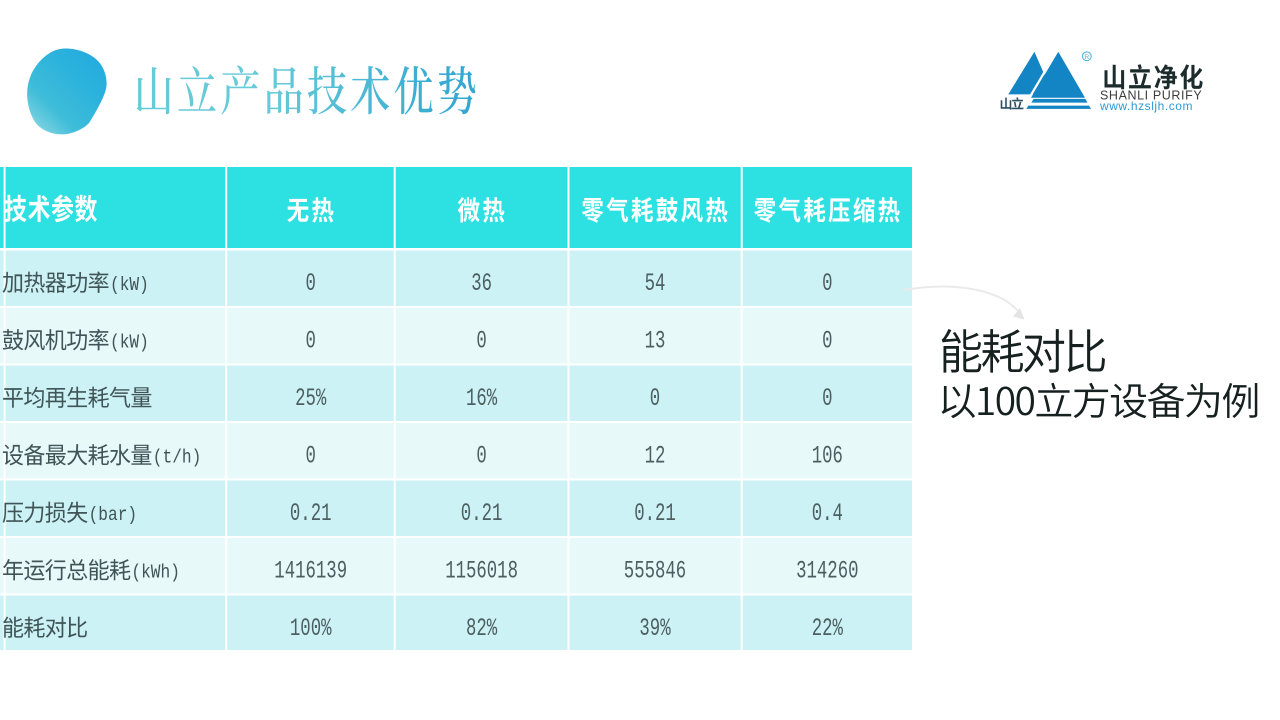 This screenshot has width=1280, height=720. Describe the element at coordinates (1151, 96) in the screenshot. I see `svg-text: SHANLI PURIFY` at that location.